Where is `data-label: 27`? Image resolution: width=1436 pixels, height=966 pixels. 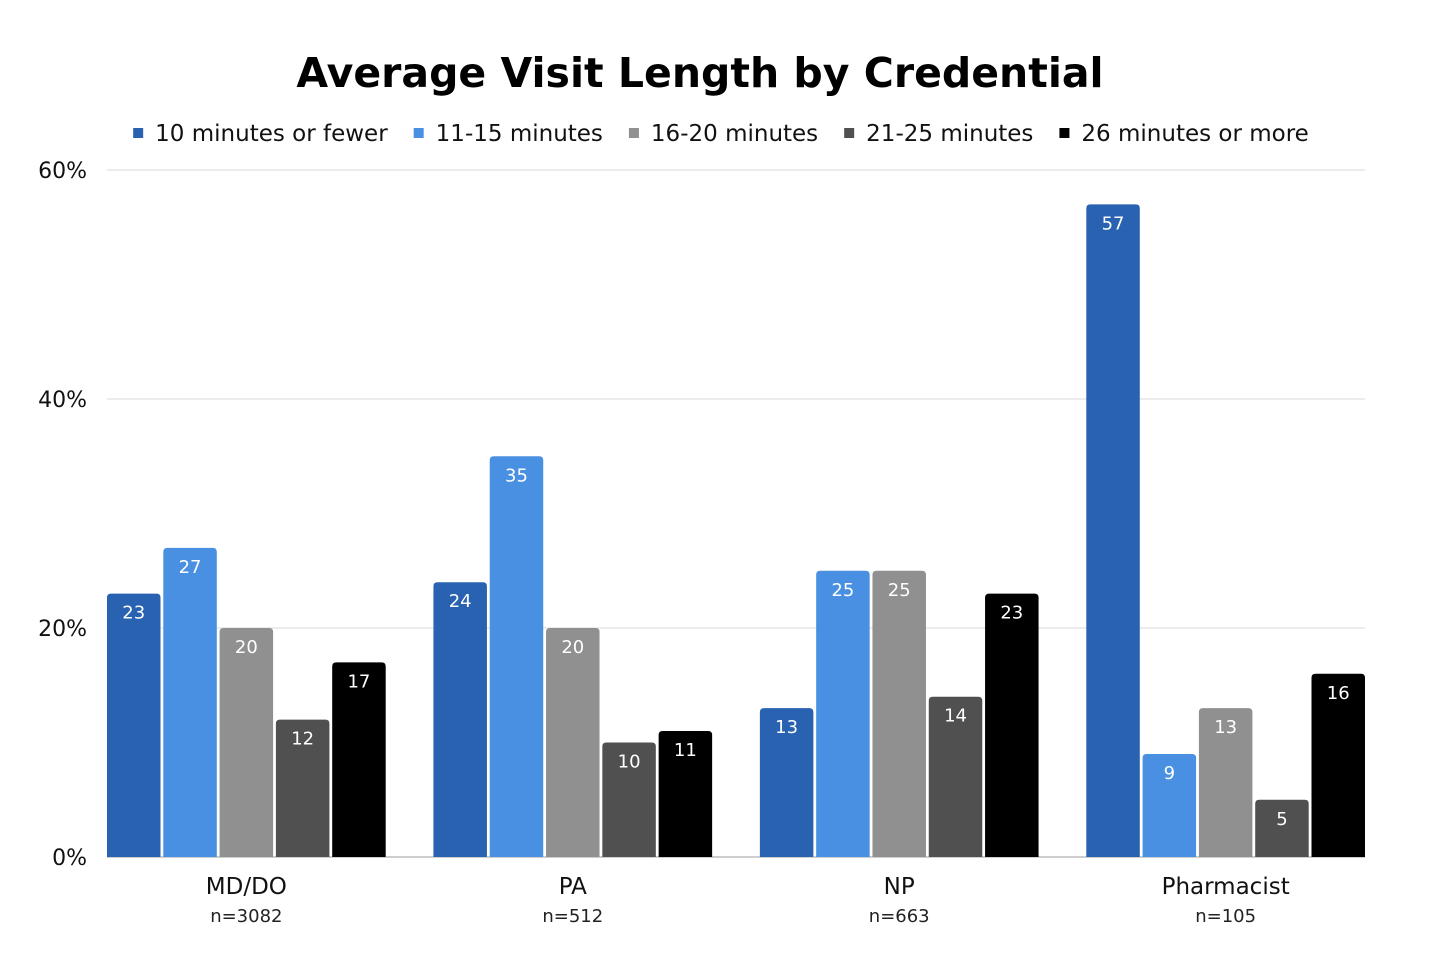
data-label: 27 is located at coordinates (190, 567).